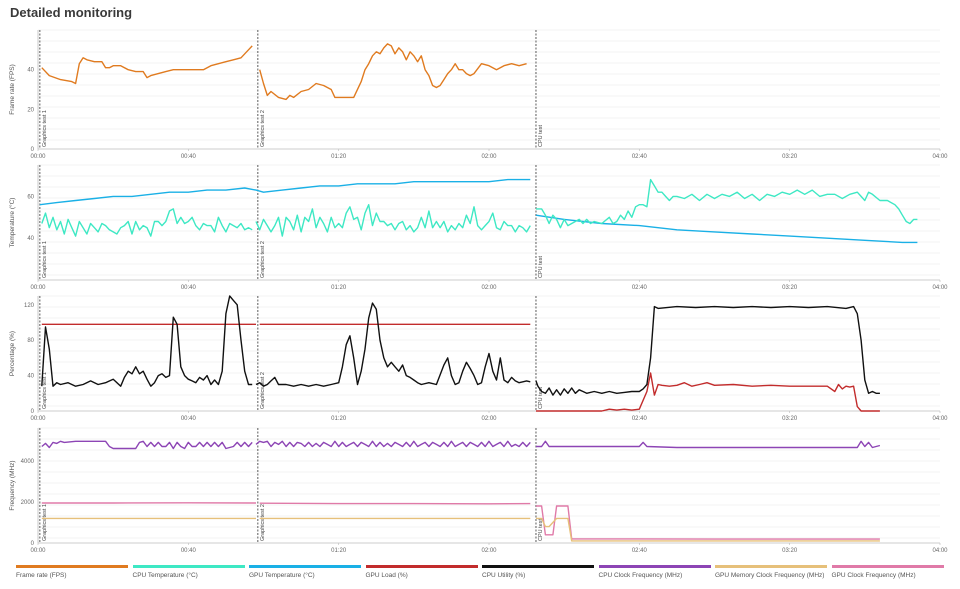 The image size is (960, 589). Describe the element at coordinates (386, 575) in the screenshot. I see `legend-label: GPU Load (%)` at that location.